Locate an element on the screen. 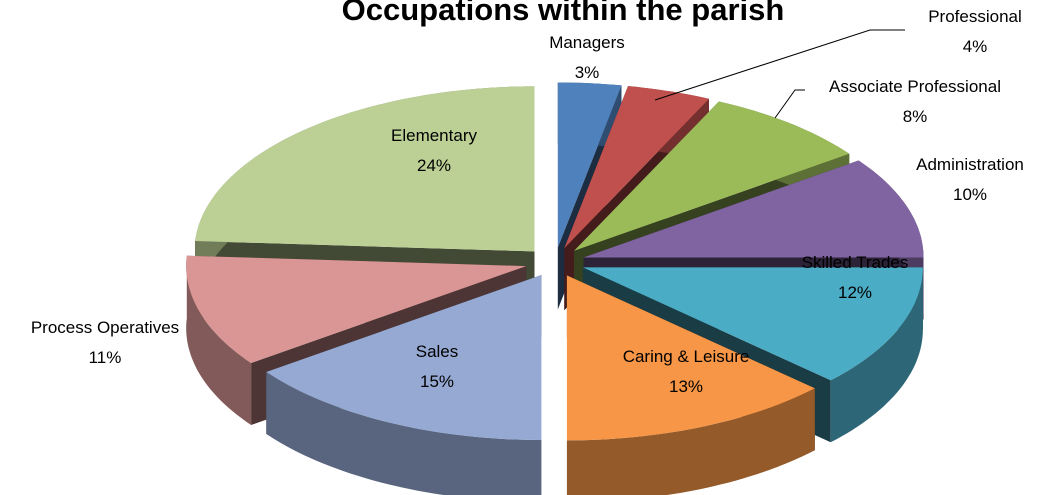 The height and width of the screenshot is (495, 1047). slice-value: 10% is located at coordinates (970, 194).